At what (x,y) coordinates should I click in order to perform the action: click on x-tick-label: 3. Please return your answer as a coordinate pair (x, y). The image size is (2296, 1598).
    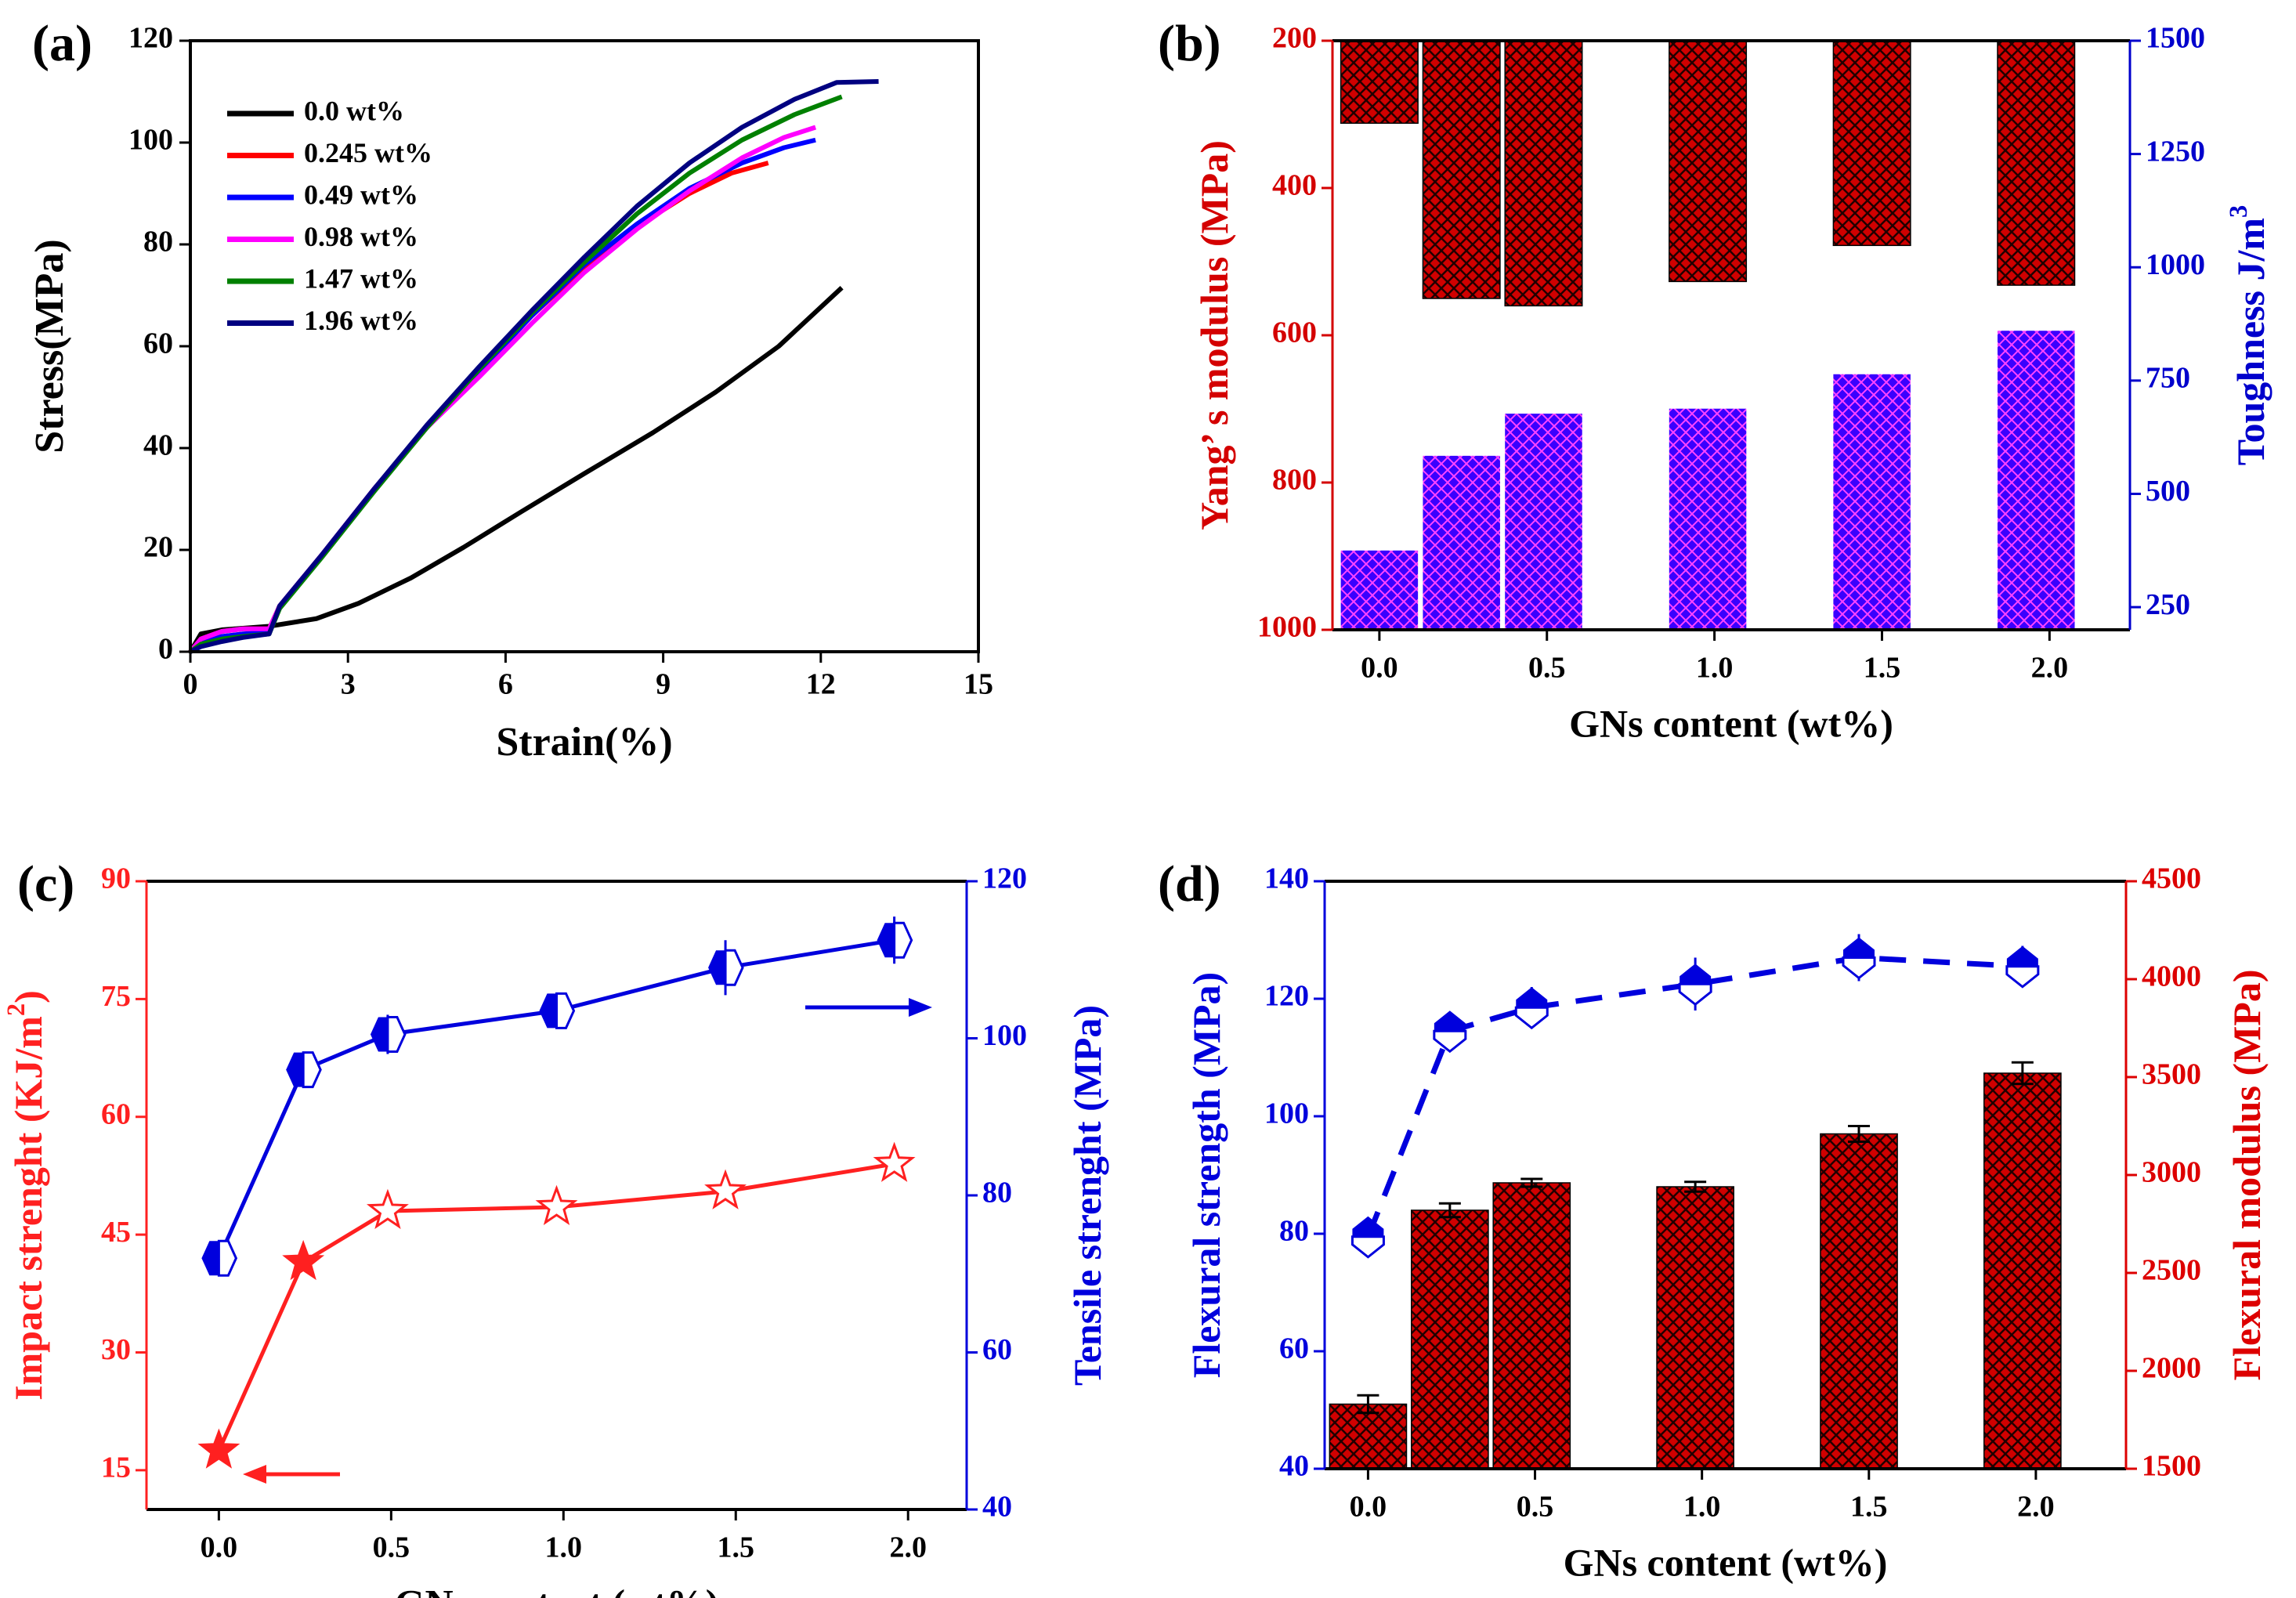
    Looking at the image, I should click on (348, 684).